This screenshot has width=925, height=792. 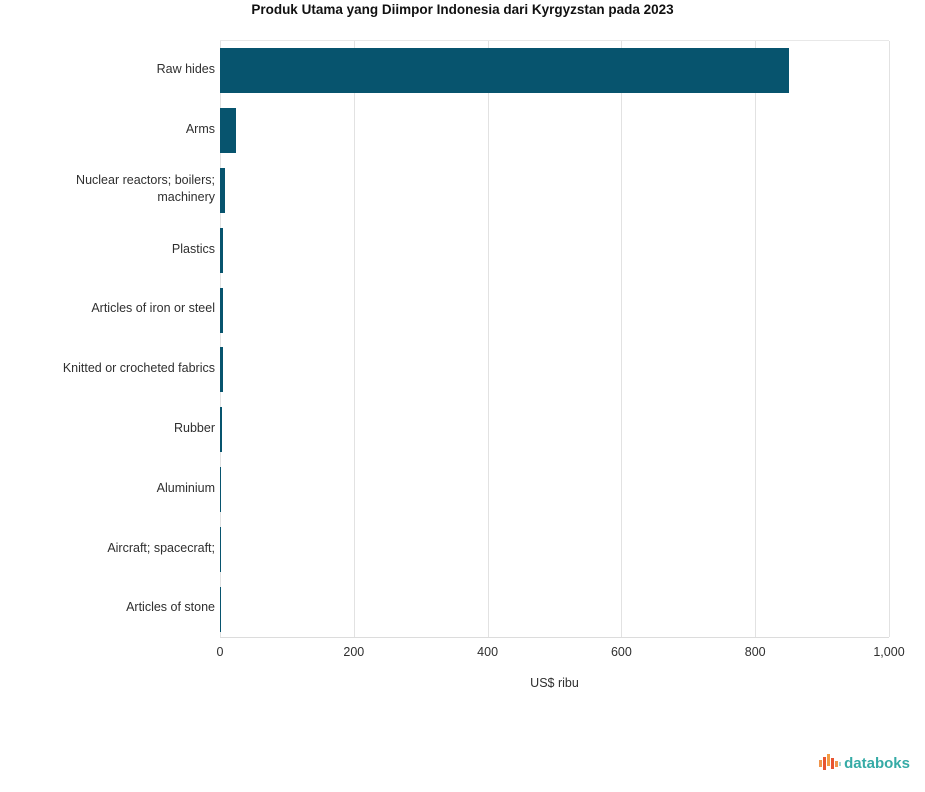 What do you see at coordinates (354, 652) in the screenshot?
I see `x-tick-label-200: 200` at bounding box center [354, 652].